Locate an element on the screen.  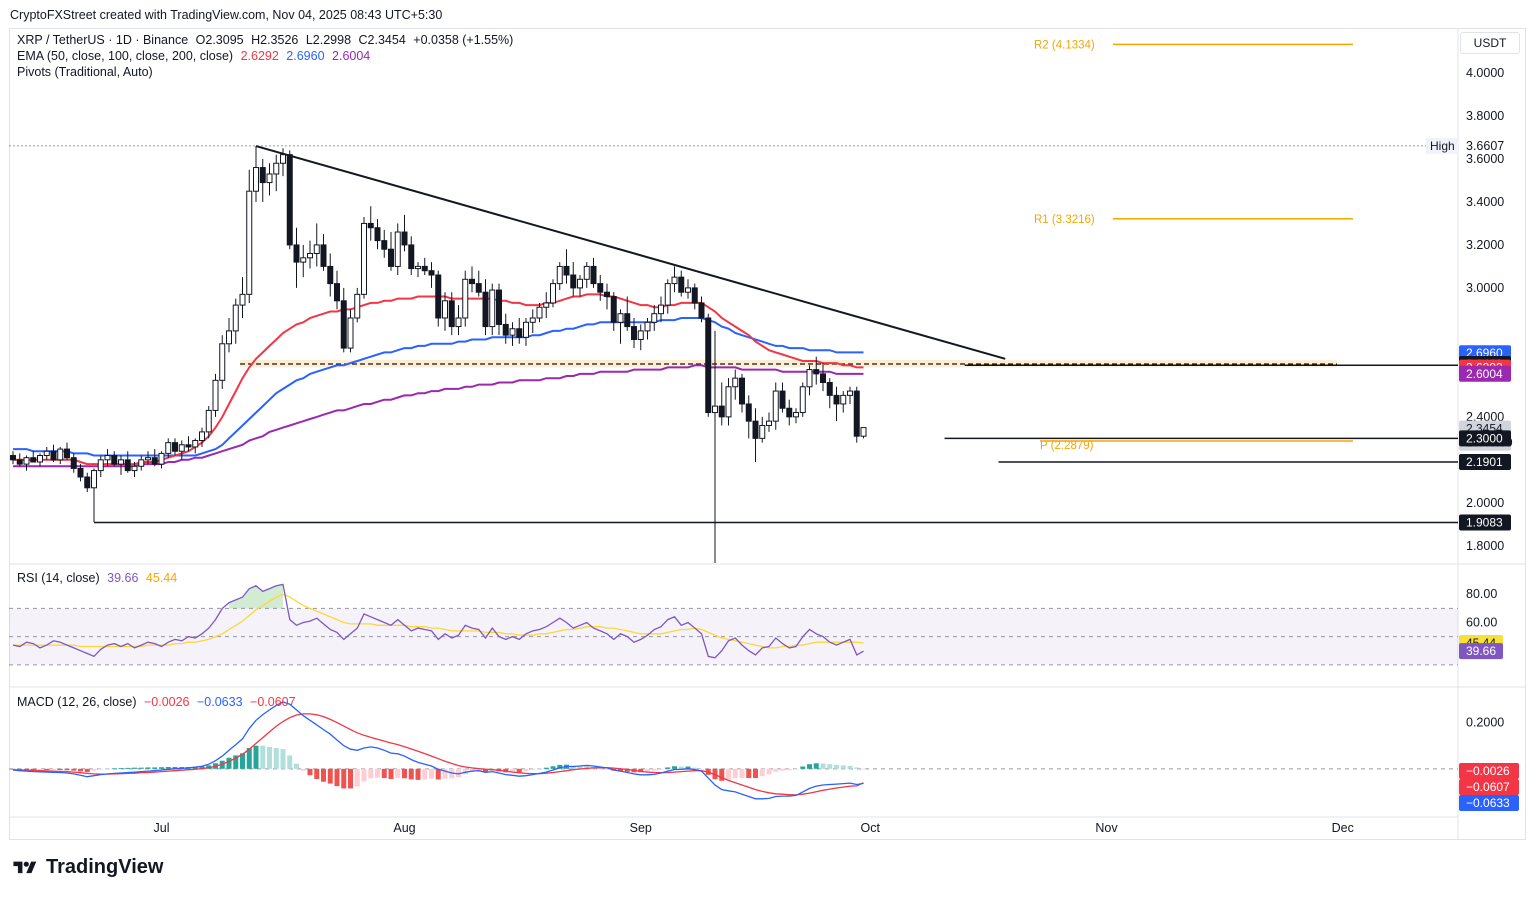
high-tag-label: High is located at coordinates (1442, 146).